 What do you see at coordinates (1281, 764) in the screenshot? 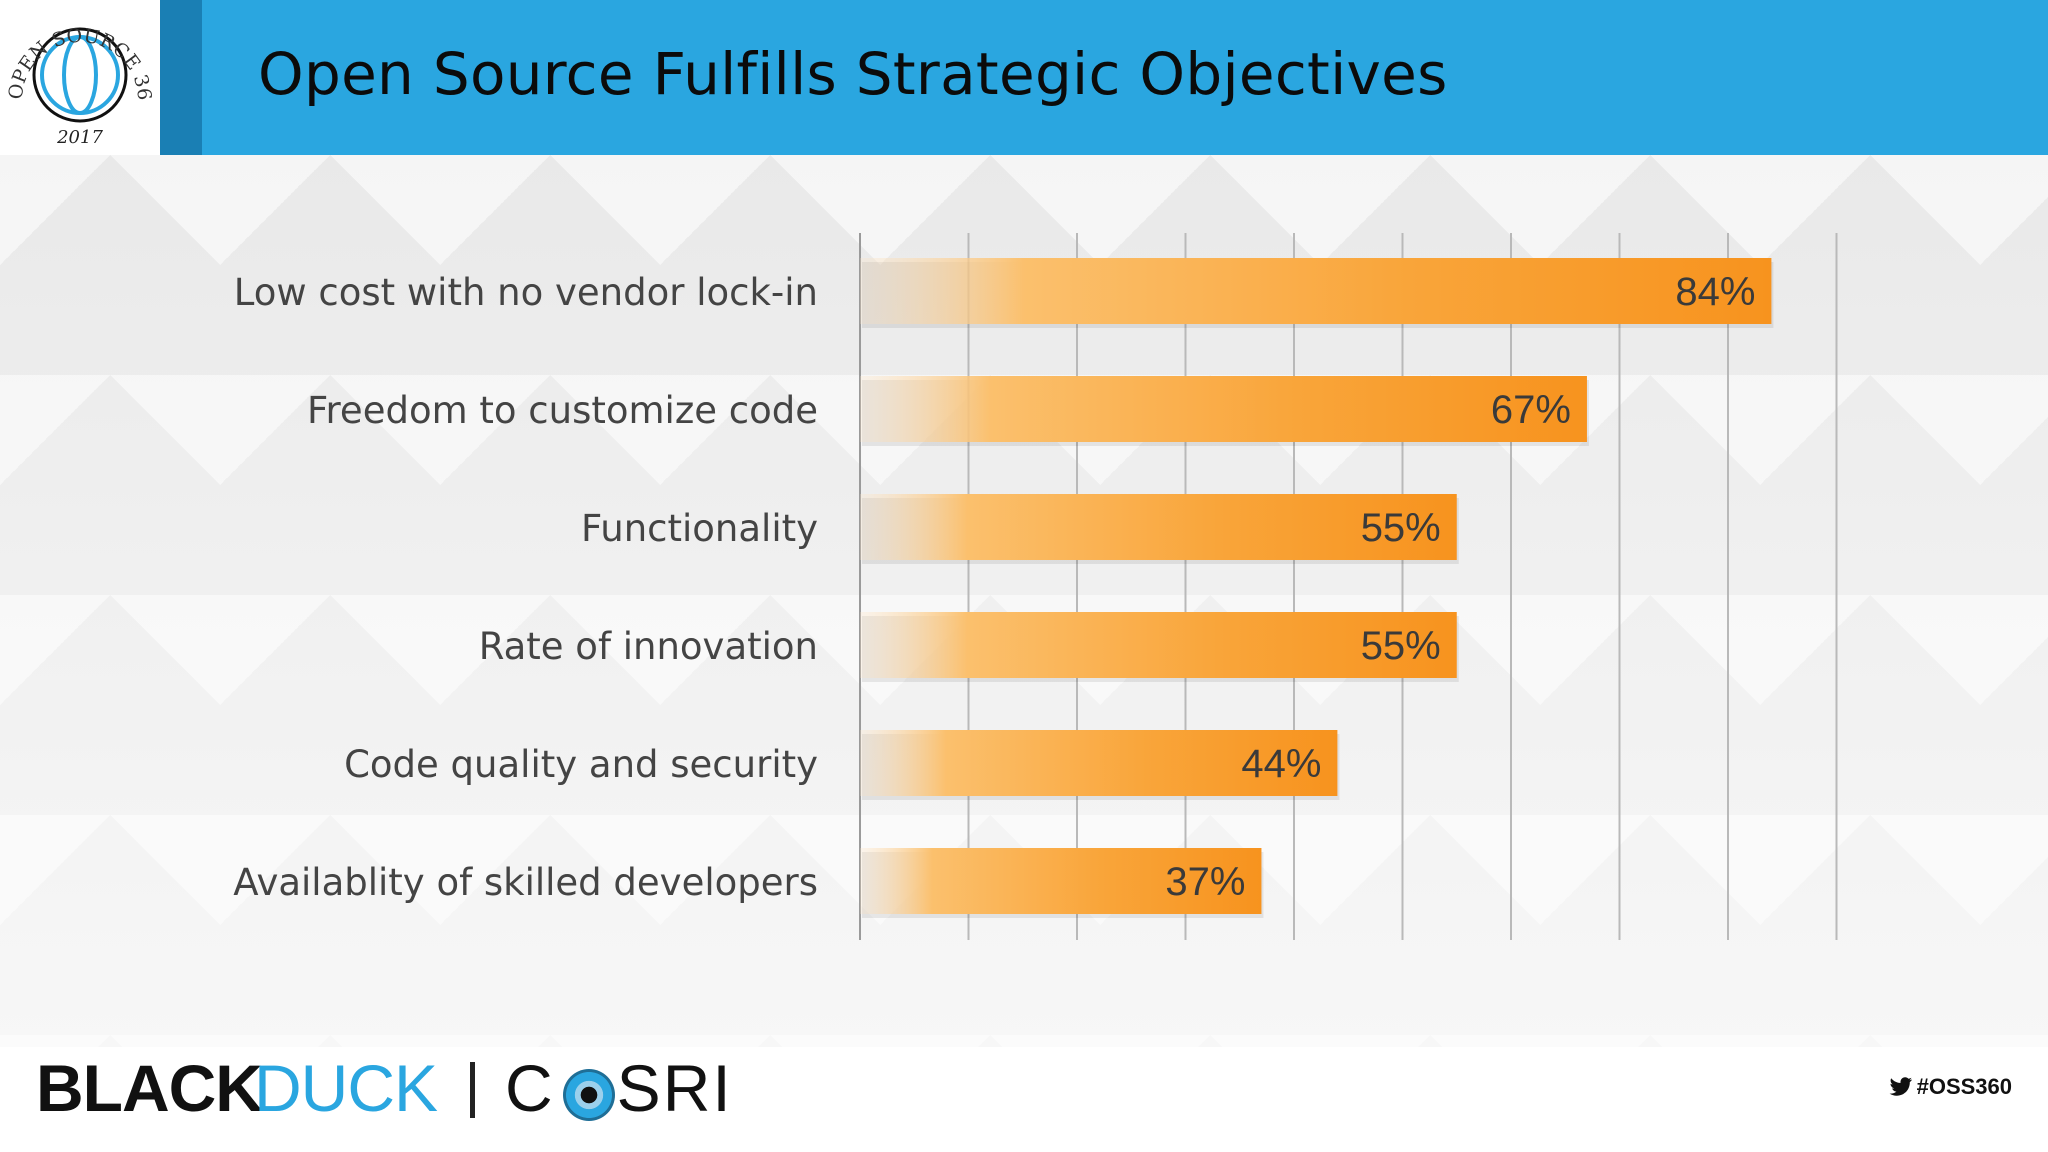
I see `data-label: 44%` at bounding box center [1281, 764].